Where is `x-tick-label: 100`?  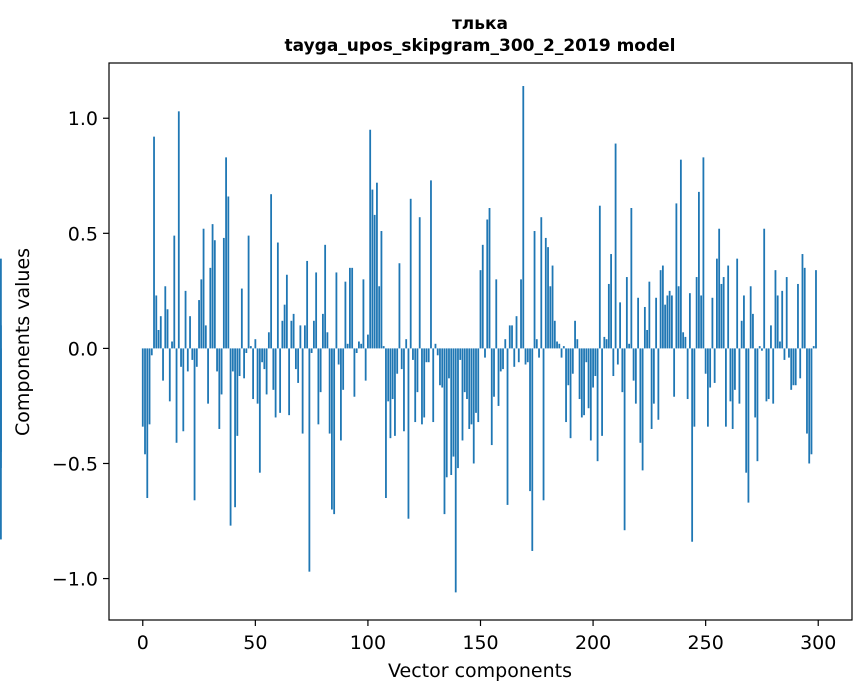
x-tick-label: 100 is located at coordinates (368, 643).